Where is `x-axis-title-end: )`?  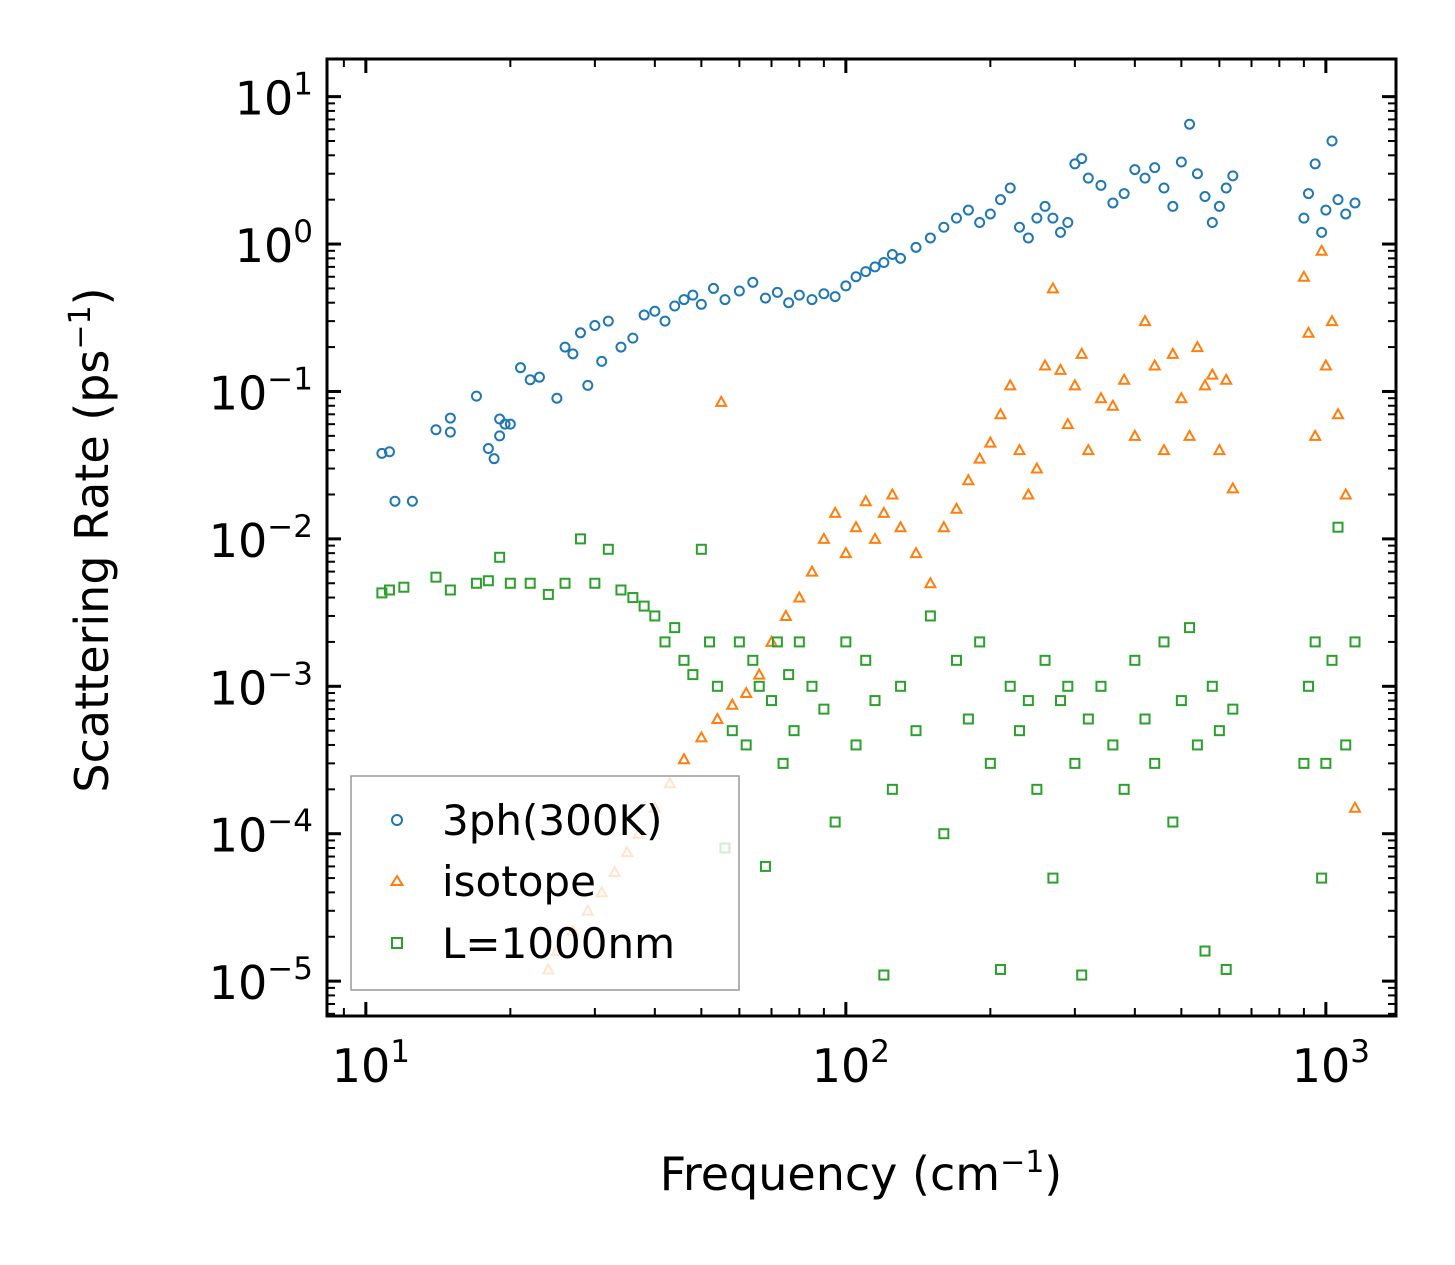 x-axis-title-end: ) is located at coordinates (1053, 1174).